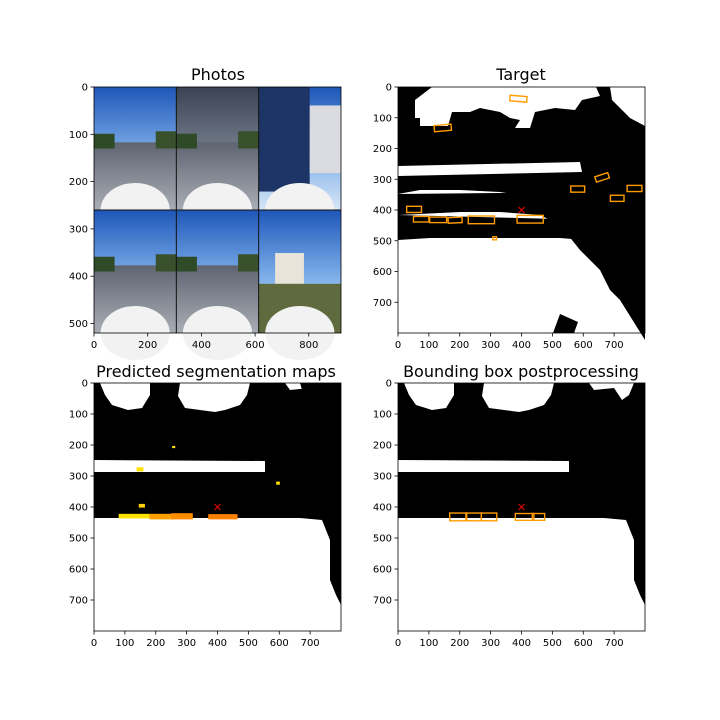  What do you see at coordinates (135, 285) in the screenshot?
I see `photo-tile-wet-road-left` at bounding box center [135, 285].